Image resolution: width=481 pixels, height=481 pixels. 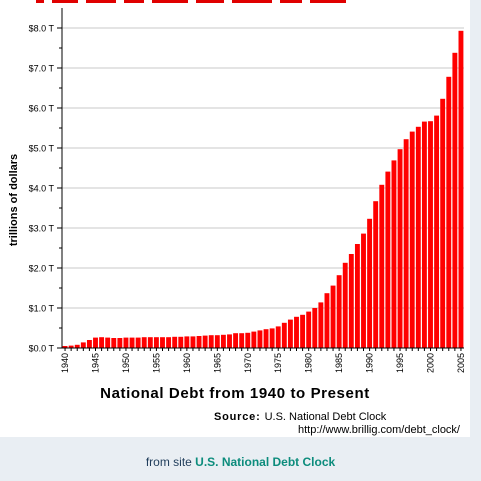 What do you see at coordinates (400, 363) in the screenshot?
I see `x-tick-label: 1995` at bounding box center [400, 363].